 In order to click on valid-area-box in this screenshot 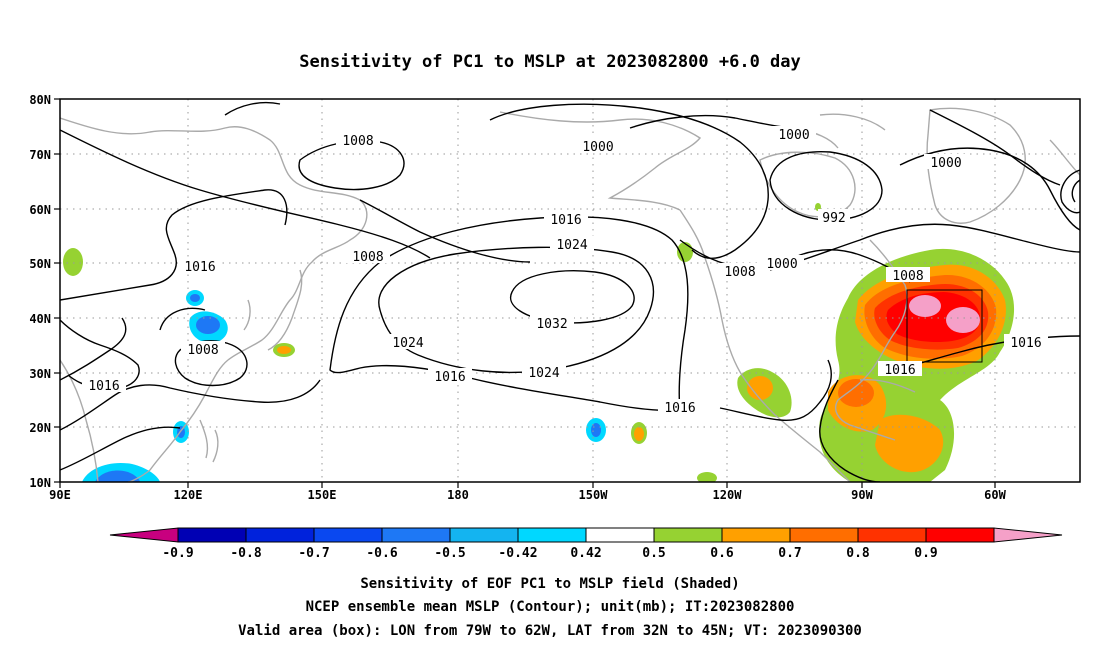, I will do `click(944, 326)`.